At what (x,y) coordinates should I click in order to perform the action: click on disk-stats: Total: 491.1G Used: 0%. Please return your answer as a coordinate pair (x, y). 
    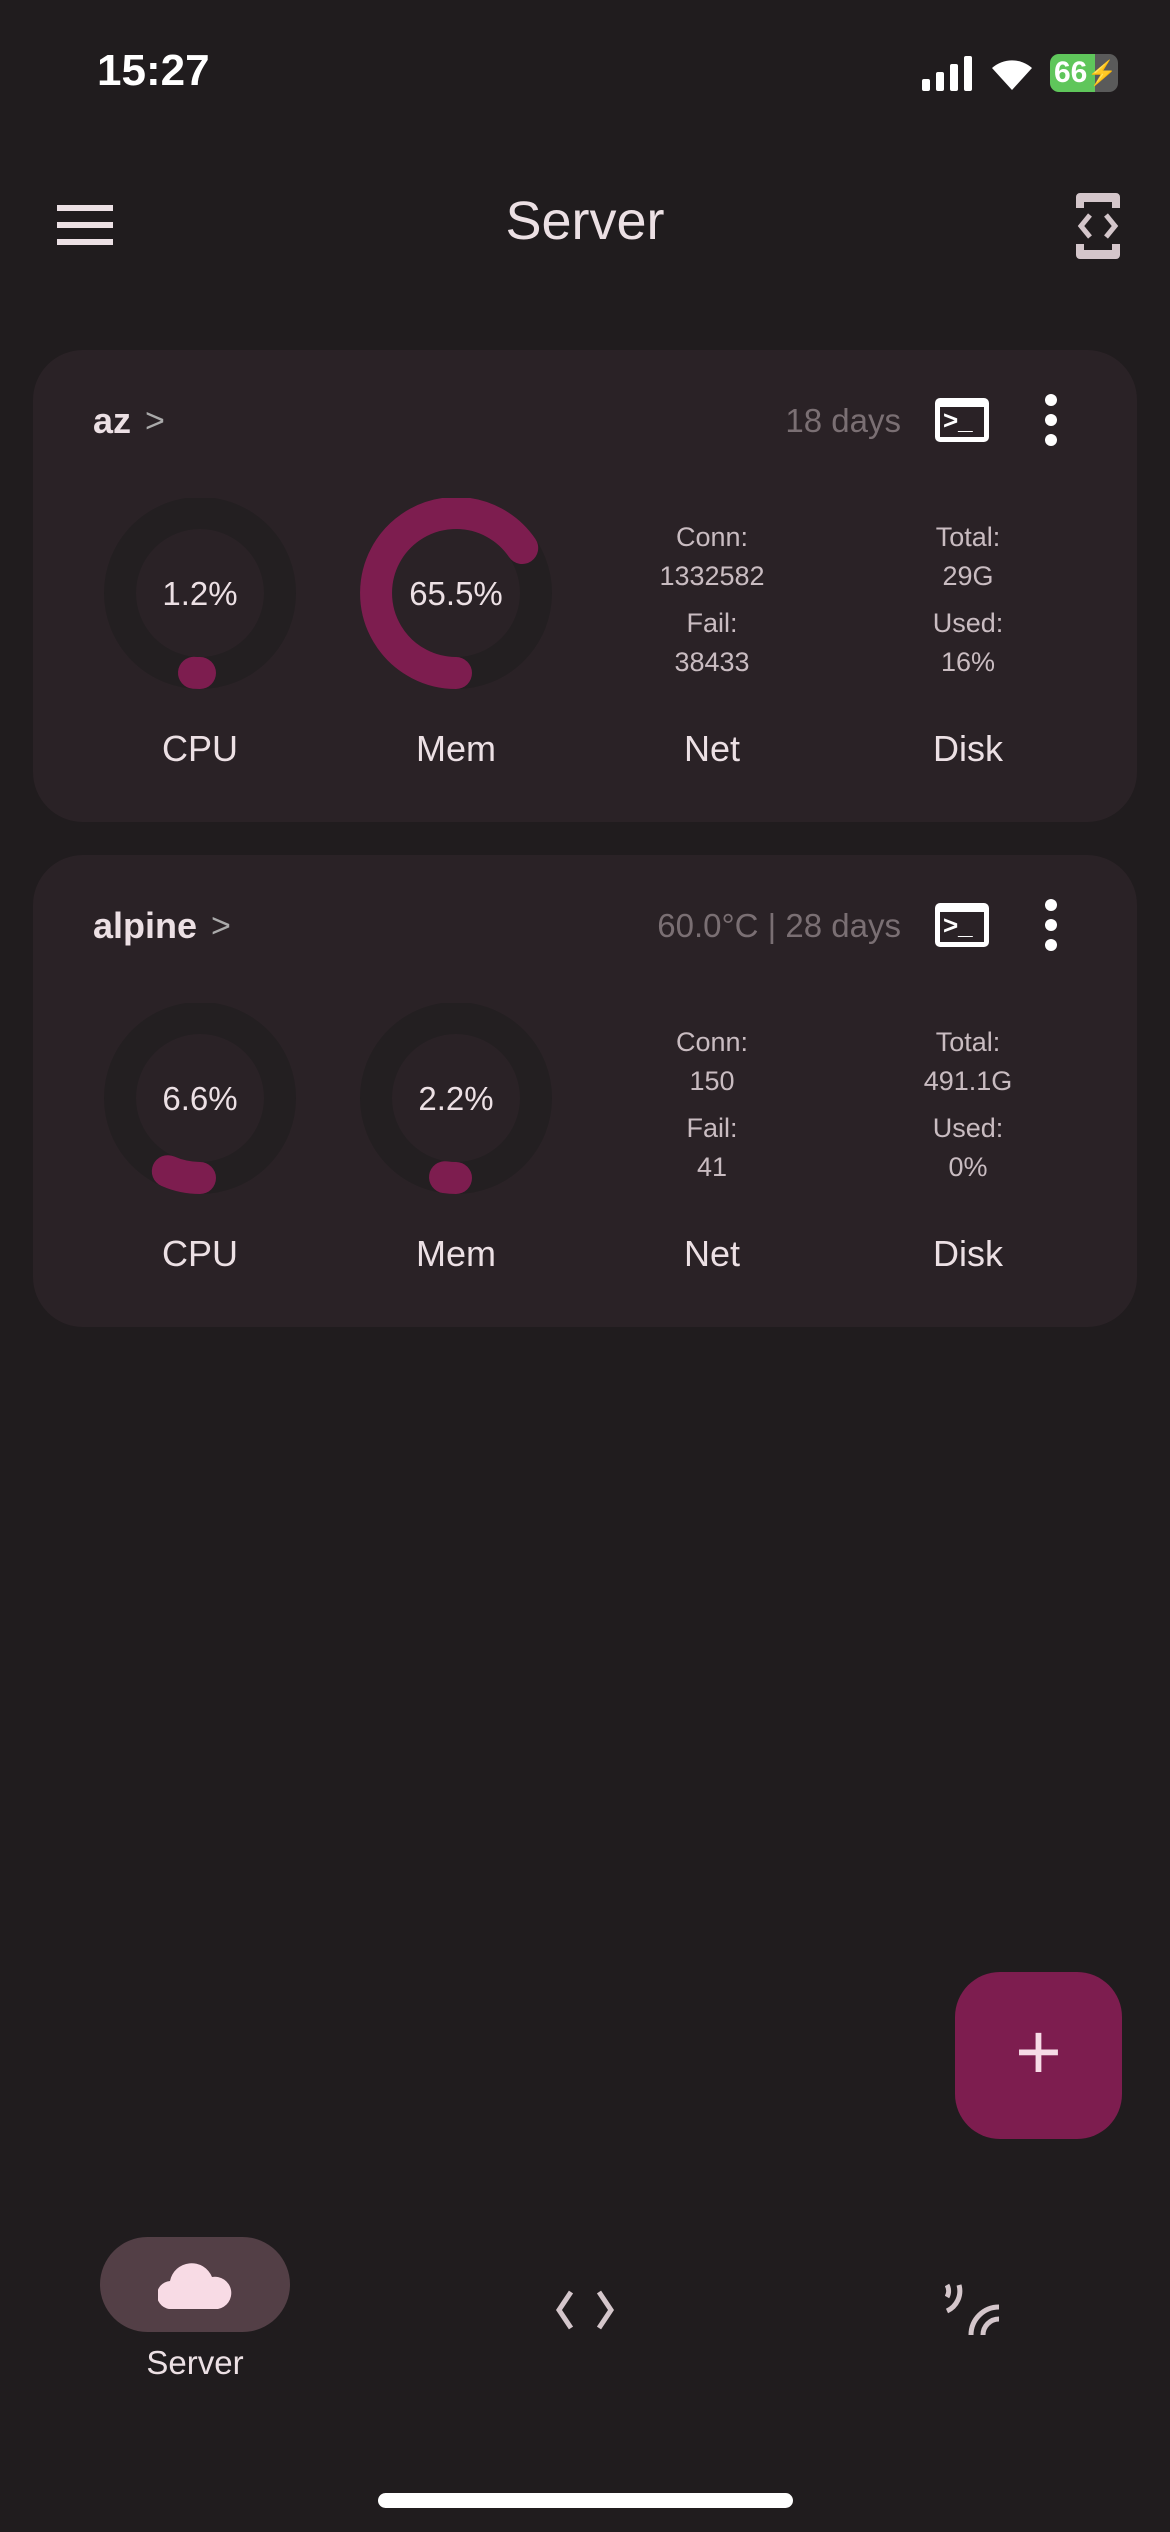
    Looking at the image, I should click on (968, 1105).